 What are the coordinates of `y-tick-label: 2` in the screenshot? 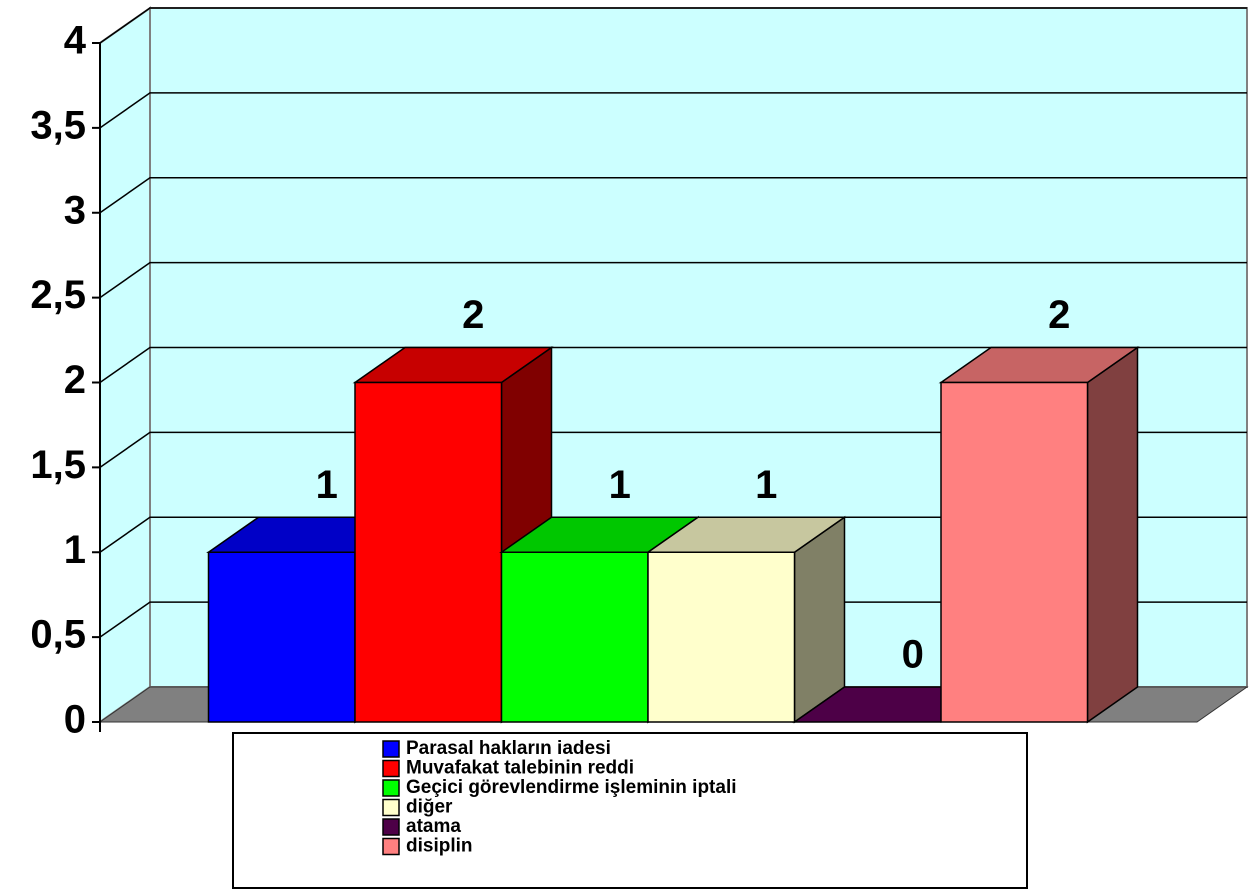 It's located at (75, 380).